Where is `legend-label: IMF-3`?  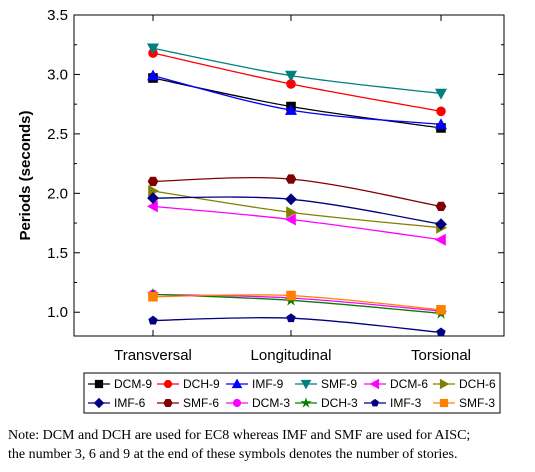
legend-label: IMF-3 is located at coordinates (406, 403).